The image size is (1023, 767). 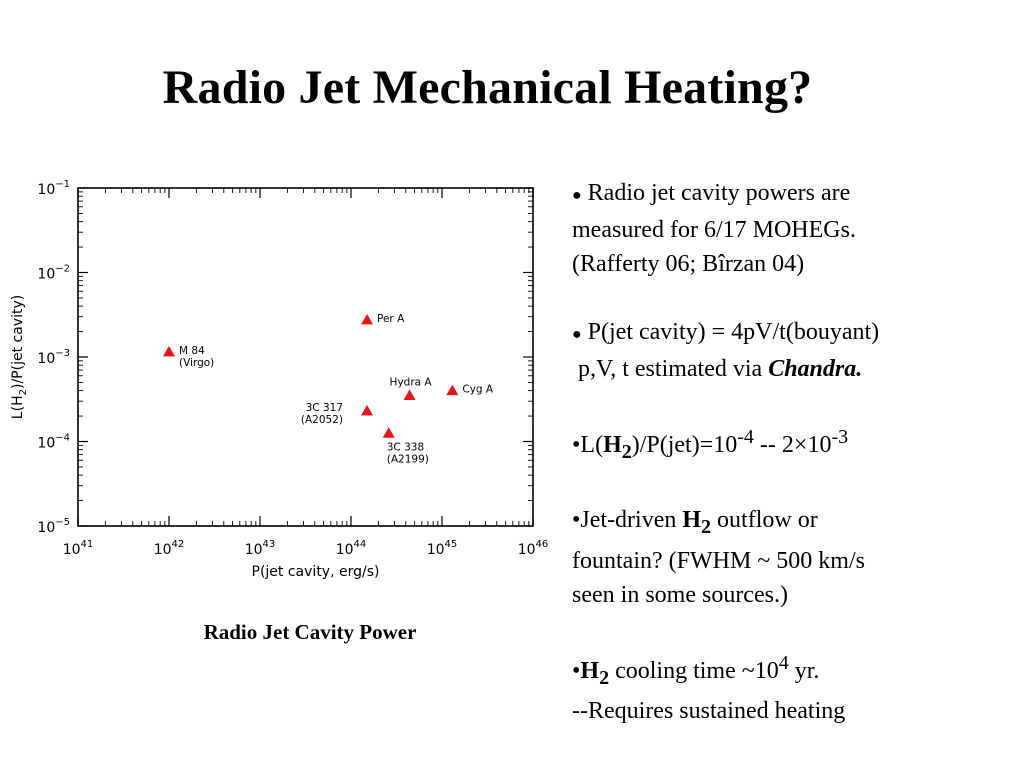 I want to click on bullet-text-line: p,V, t estimated via Chandra., so click(x=792, y=369).